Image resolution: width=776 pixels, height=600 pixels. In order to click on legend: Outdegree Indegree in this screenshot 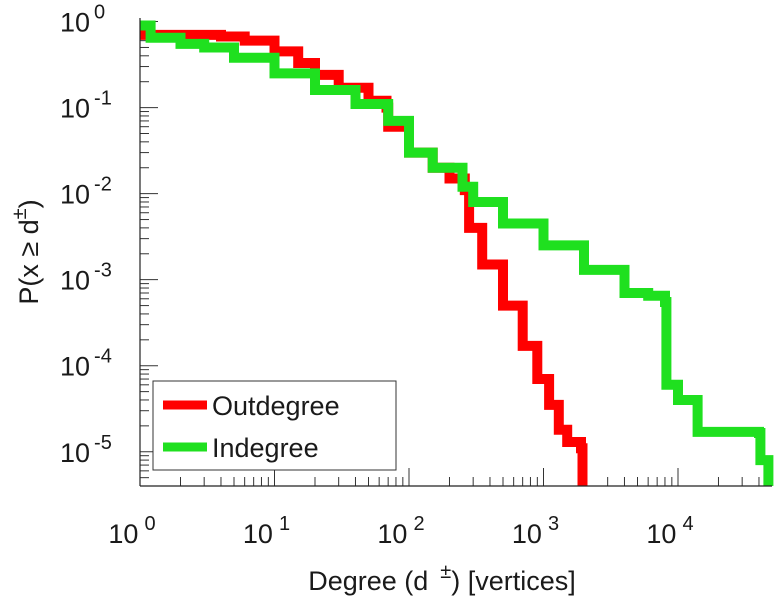, I will do `click(274, 425)`.